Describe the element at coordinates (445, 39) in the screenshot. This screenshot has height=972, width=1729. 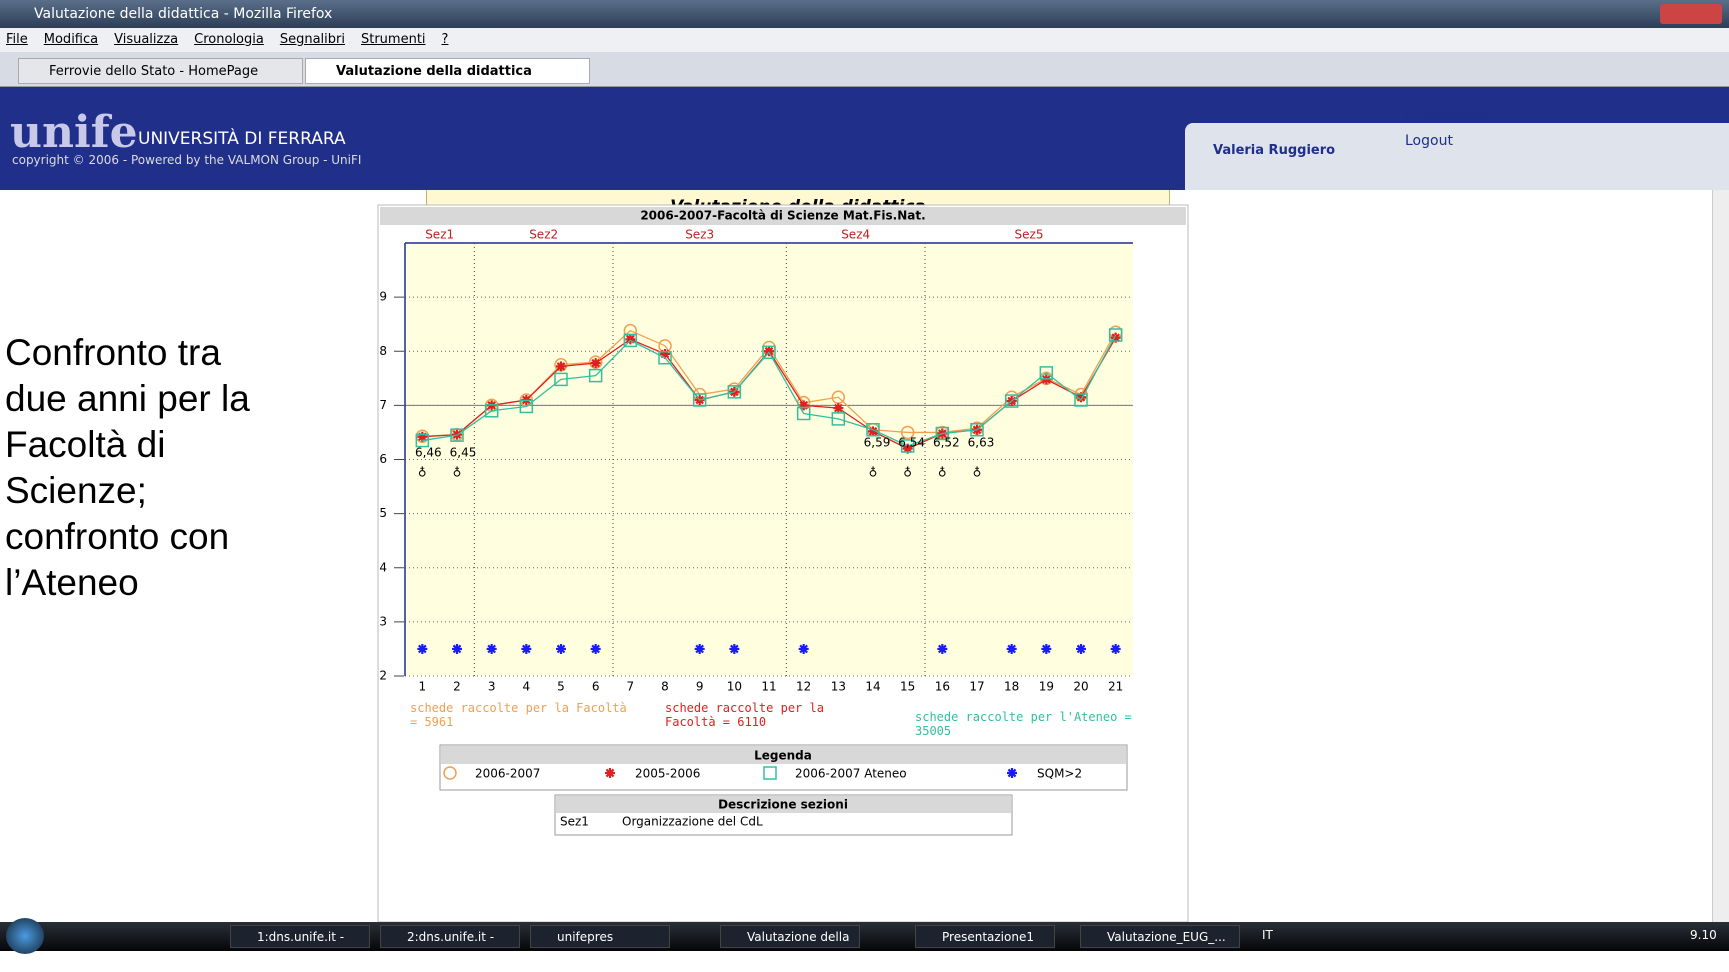
I see `menu-item: ?` at that location.